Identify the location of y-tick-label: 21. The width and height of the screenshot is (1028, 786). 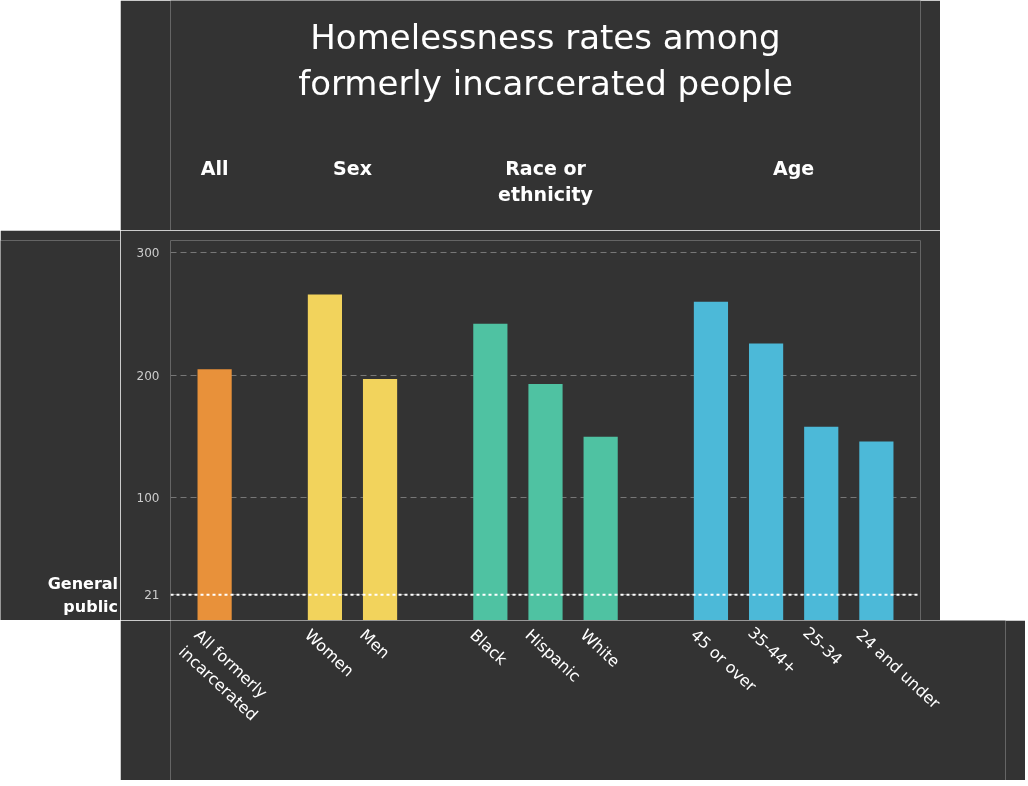
(152, 595).